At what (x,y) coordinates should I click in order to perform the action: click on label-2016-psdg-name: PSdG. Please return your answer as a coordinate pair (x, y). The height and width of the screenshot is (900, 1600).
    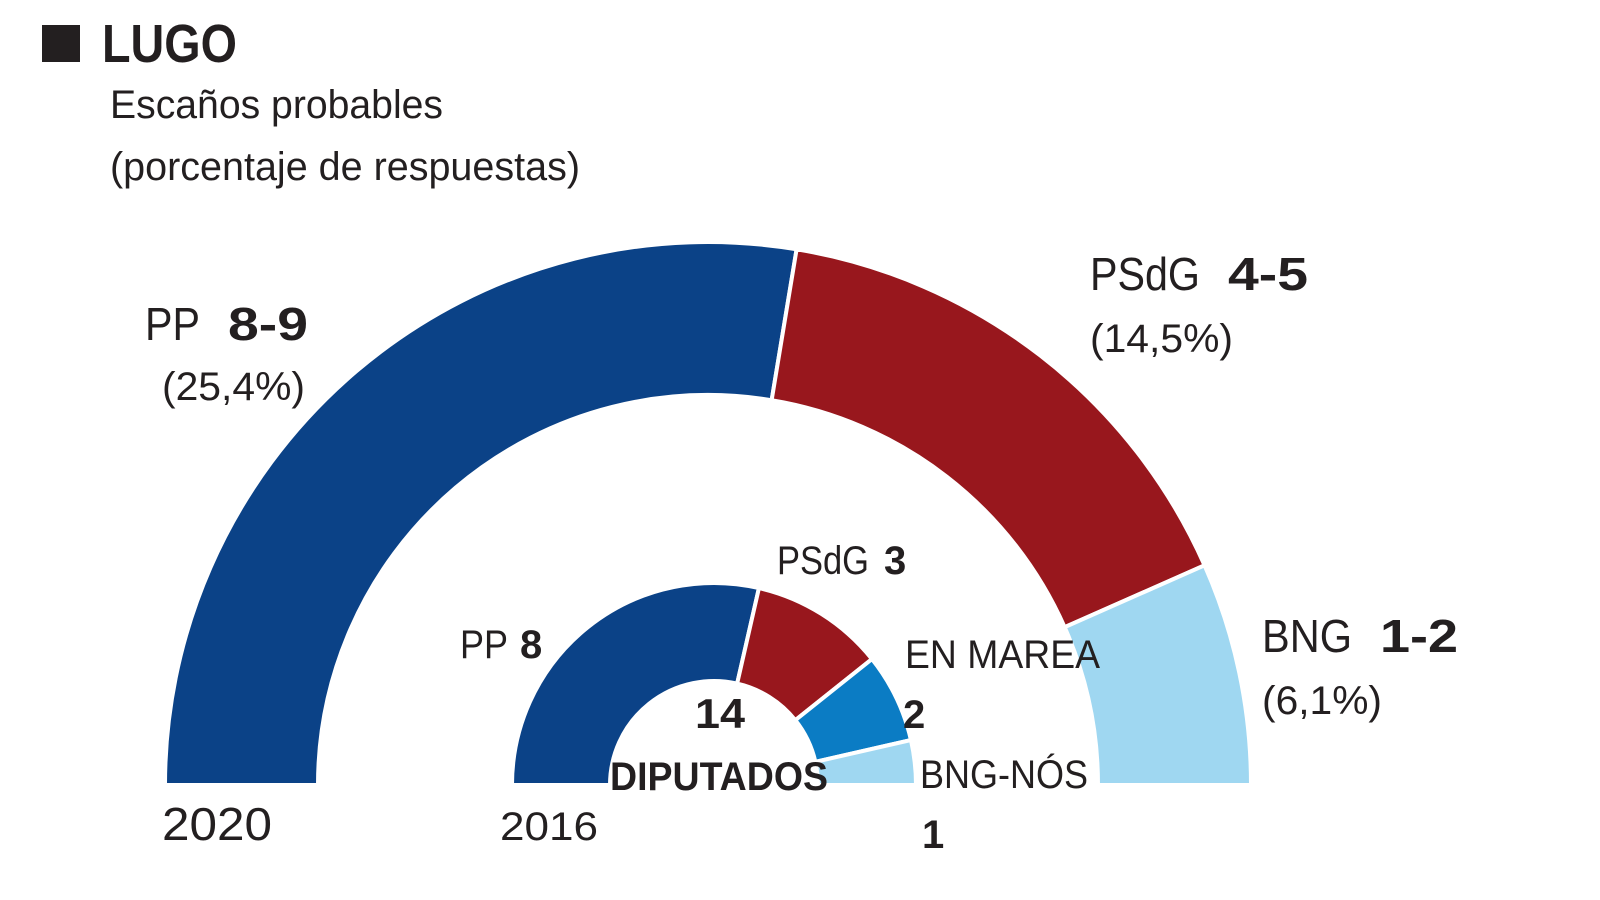
    Looking at the image, I should click on (823, 561).